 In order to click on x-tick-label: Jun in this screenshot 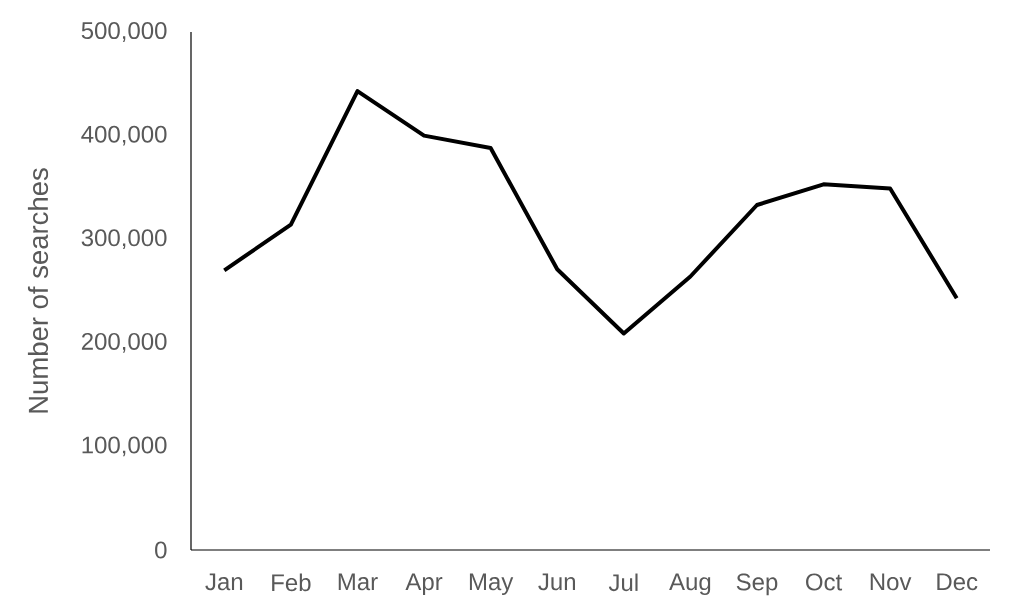, I will do `click(556, 582)`.